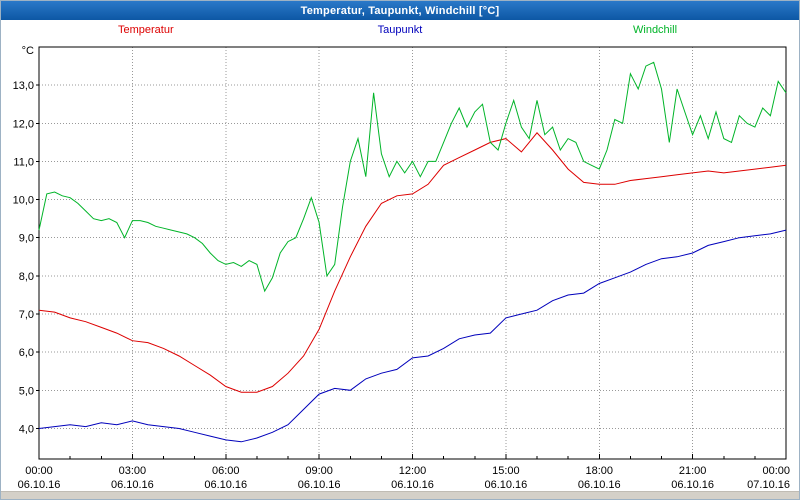 This screenshot has width=800, height=500. What do you see at coordinates (768, 485) in the screenshot?
I see `x-tick-date: 07.10.16` at bounding box center [768, 485].